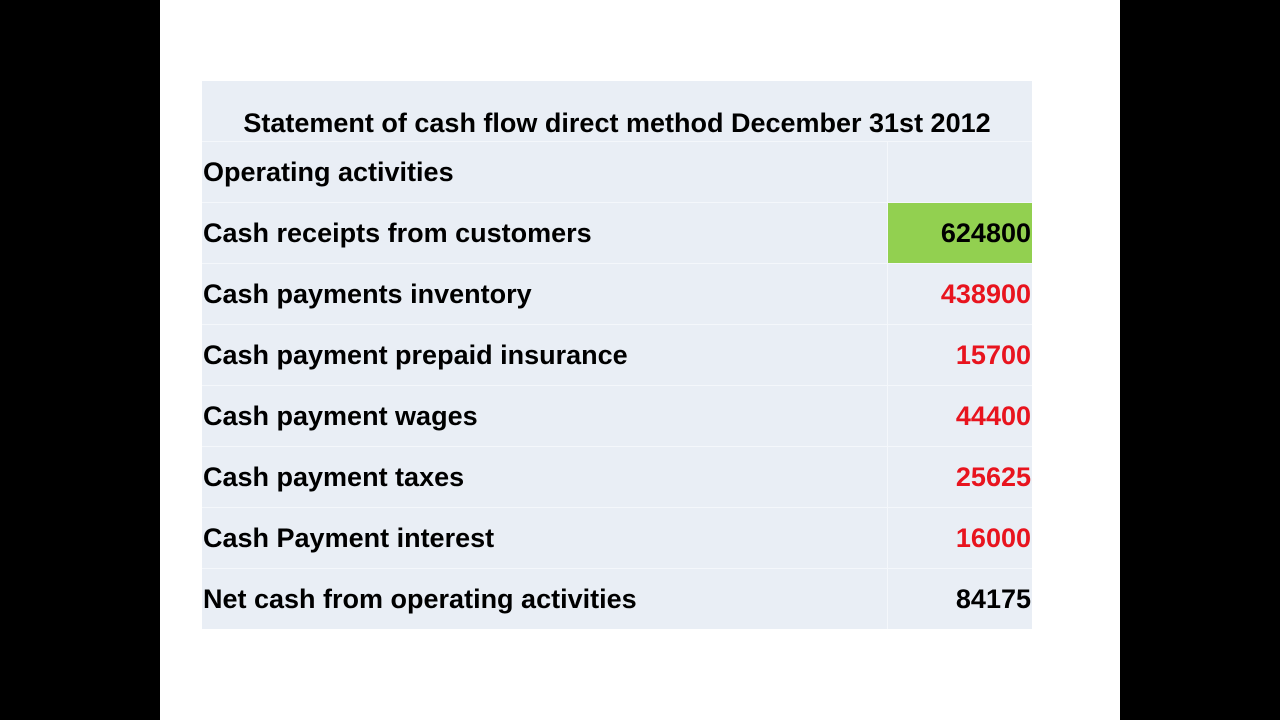 This screenshot has height=720, width=1280. I want to click on row-value: 84175, so click(993, 598).